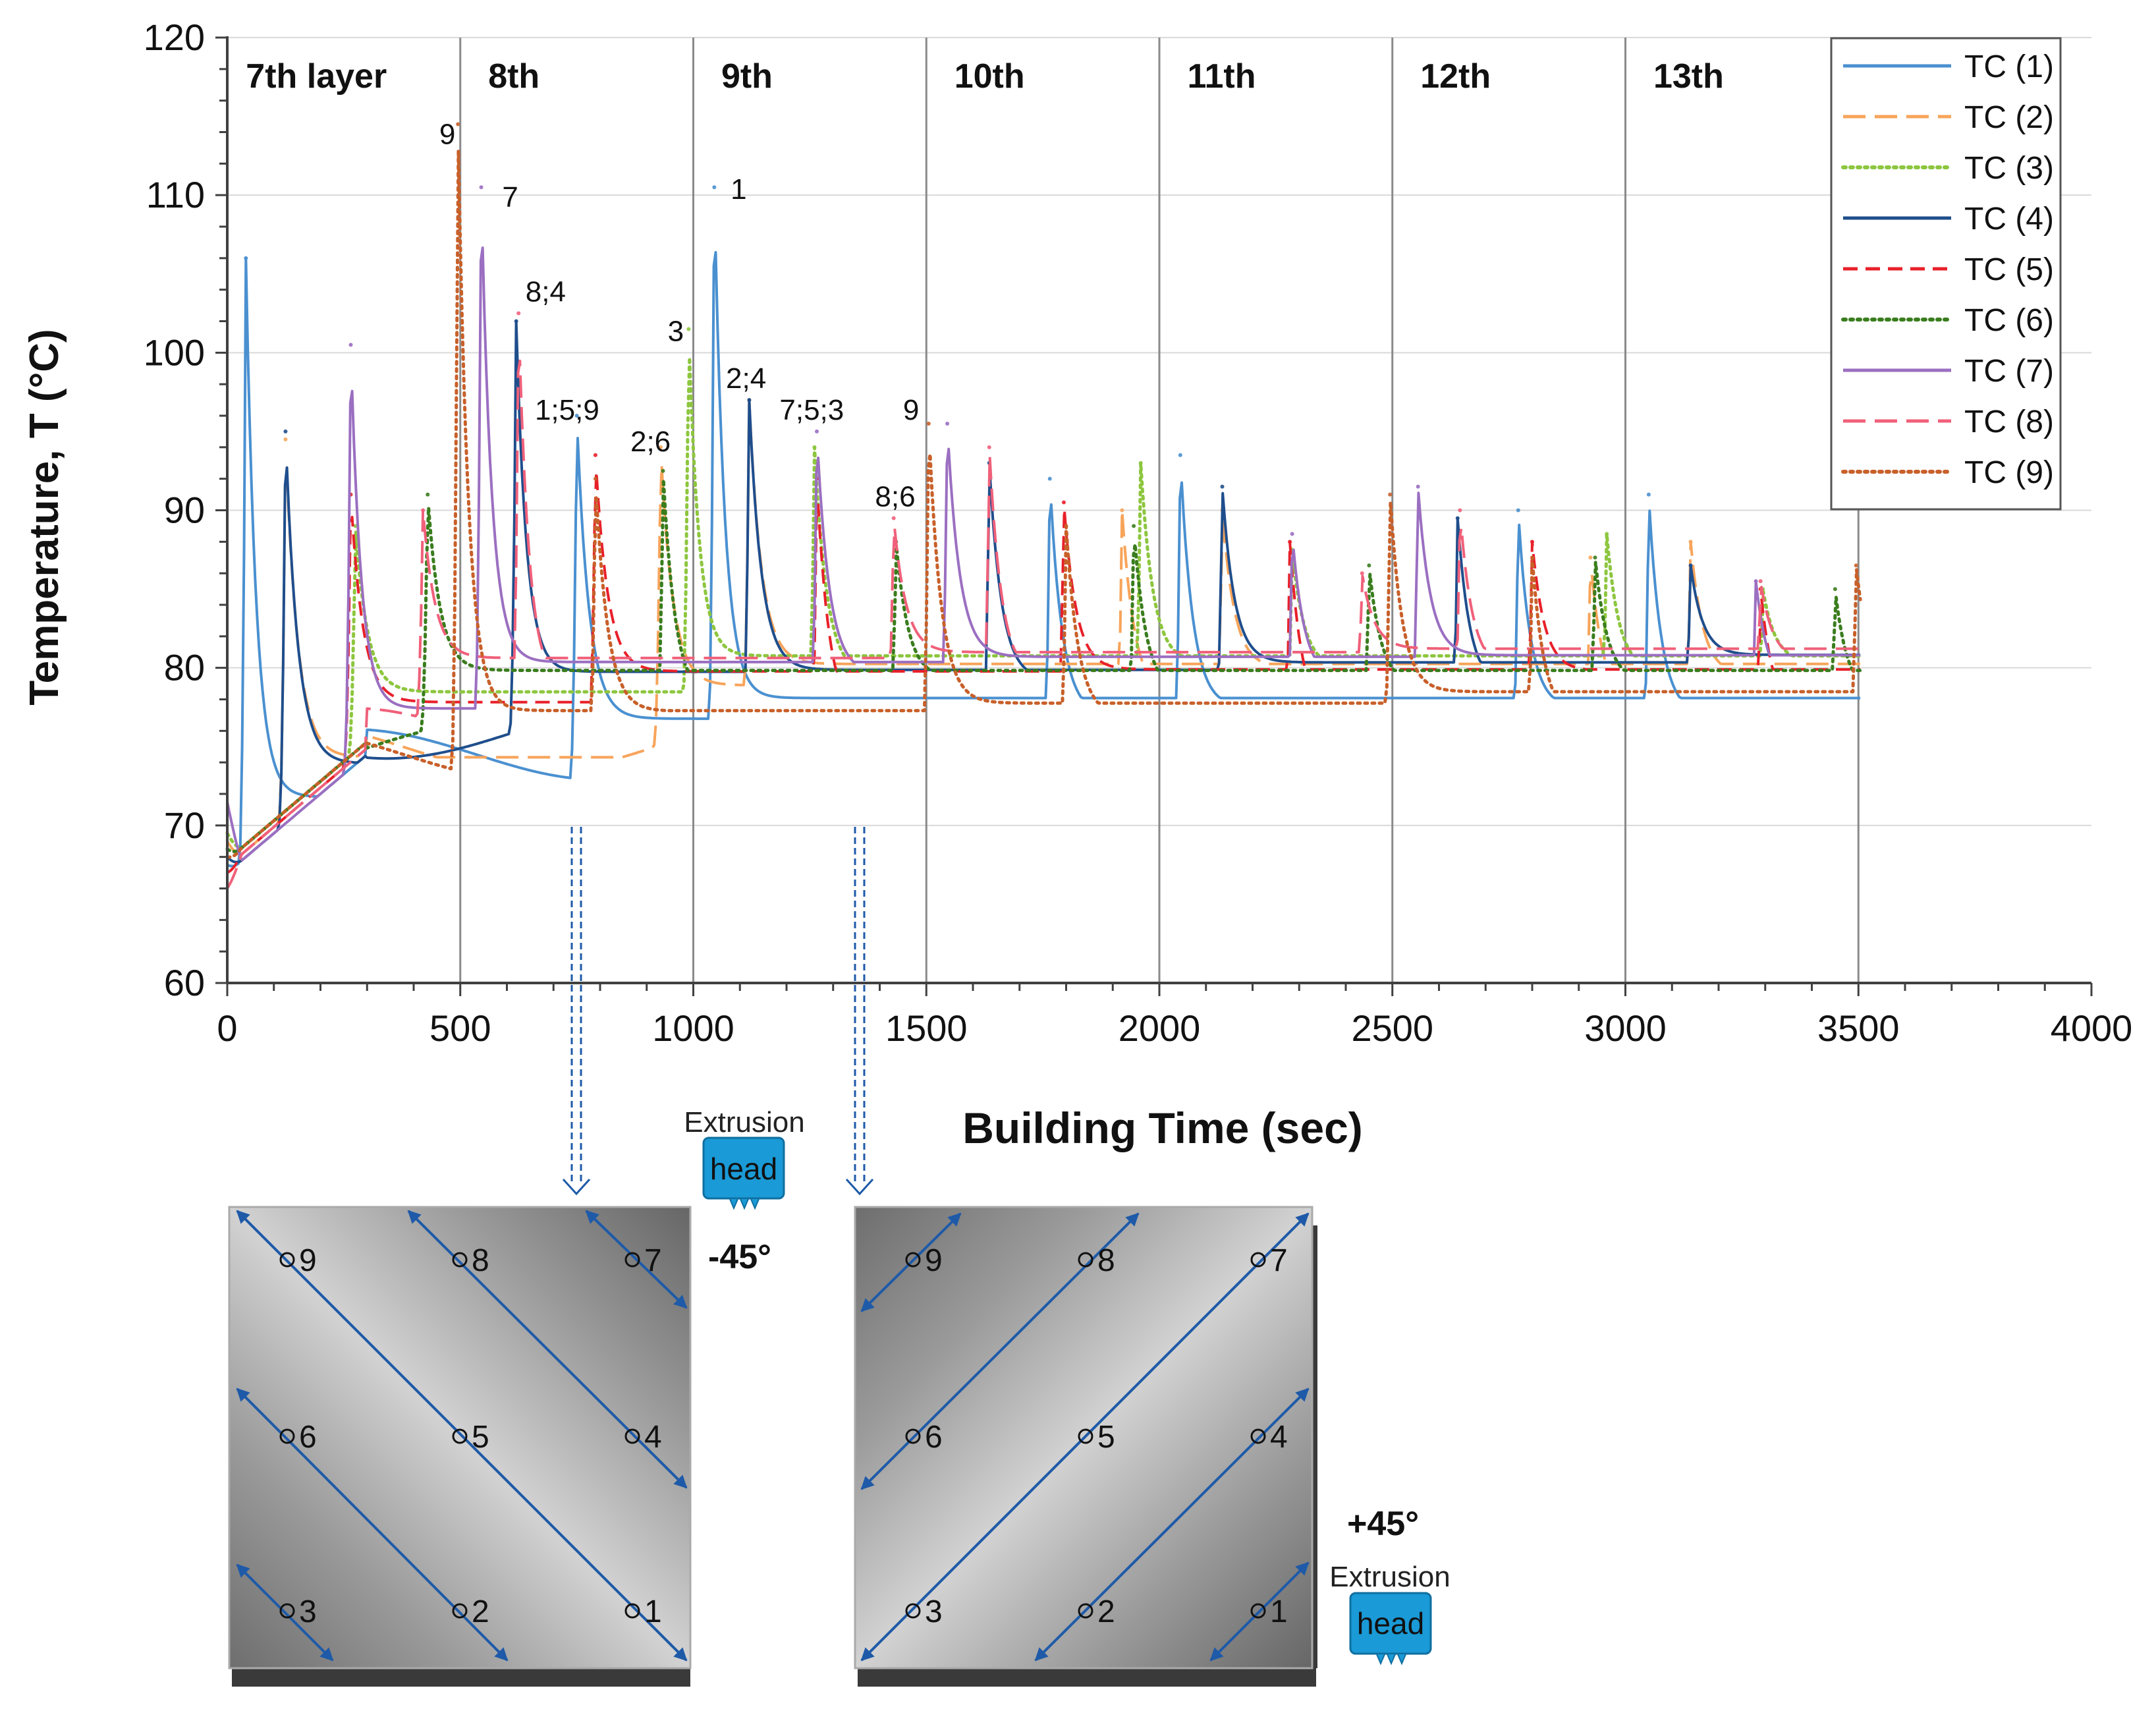 The image size is (2156, 1711). I want to click on layer-label: 8th, so click(513, 77).